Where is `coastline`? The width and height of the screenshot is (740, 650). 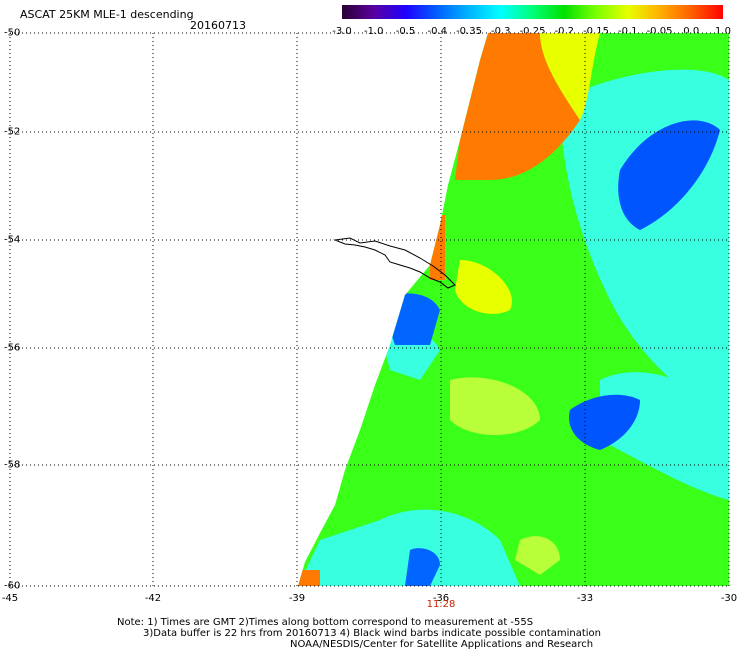
coastline is located at coordinates (394, 263).